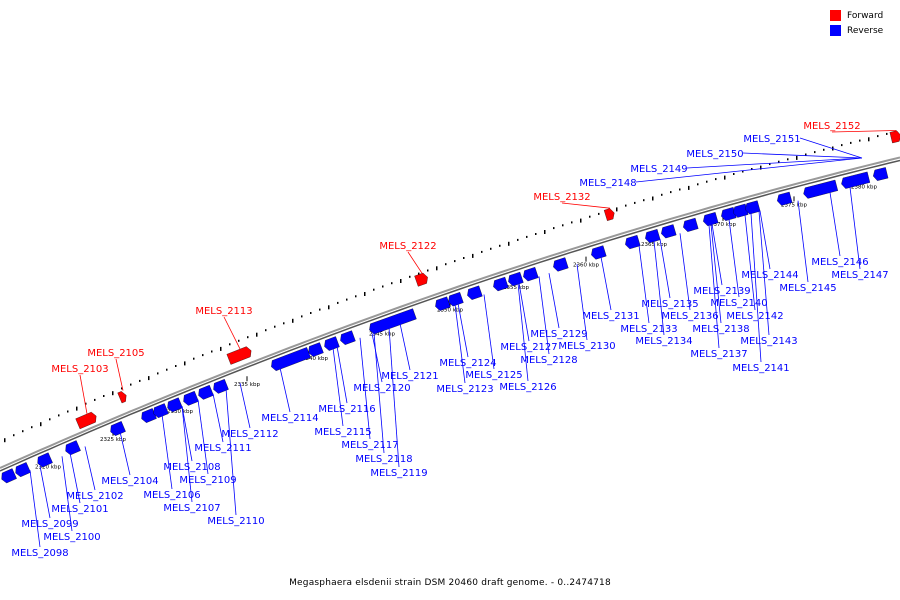 This screenshot has height=600, width=900. I want to click on gene-label-reverse: MELS_2099, so click(49, 524).